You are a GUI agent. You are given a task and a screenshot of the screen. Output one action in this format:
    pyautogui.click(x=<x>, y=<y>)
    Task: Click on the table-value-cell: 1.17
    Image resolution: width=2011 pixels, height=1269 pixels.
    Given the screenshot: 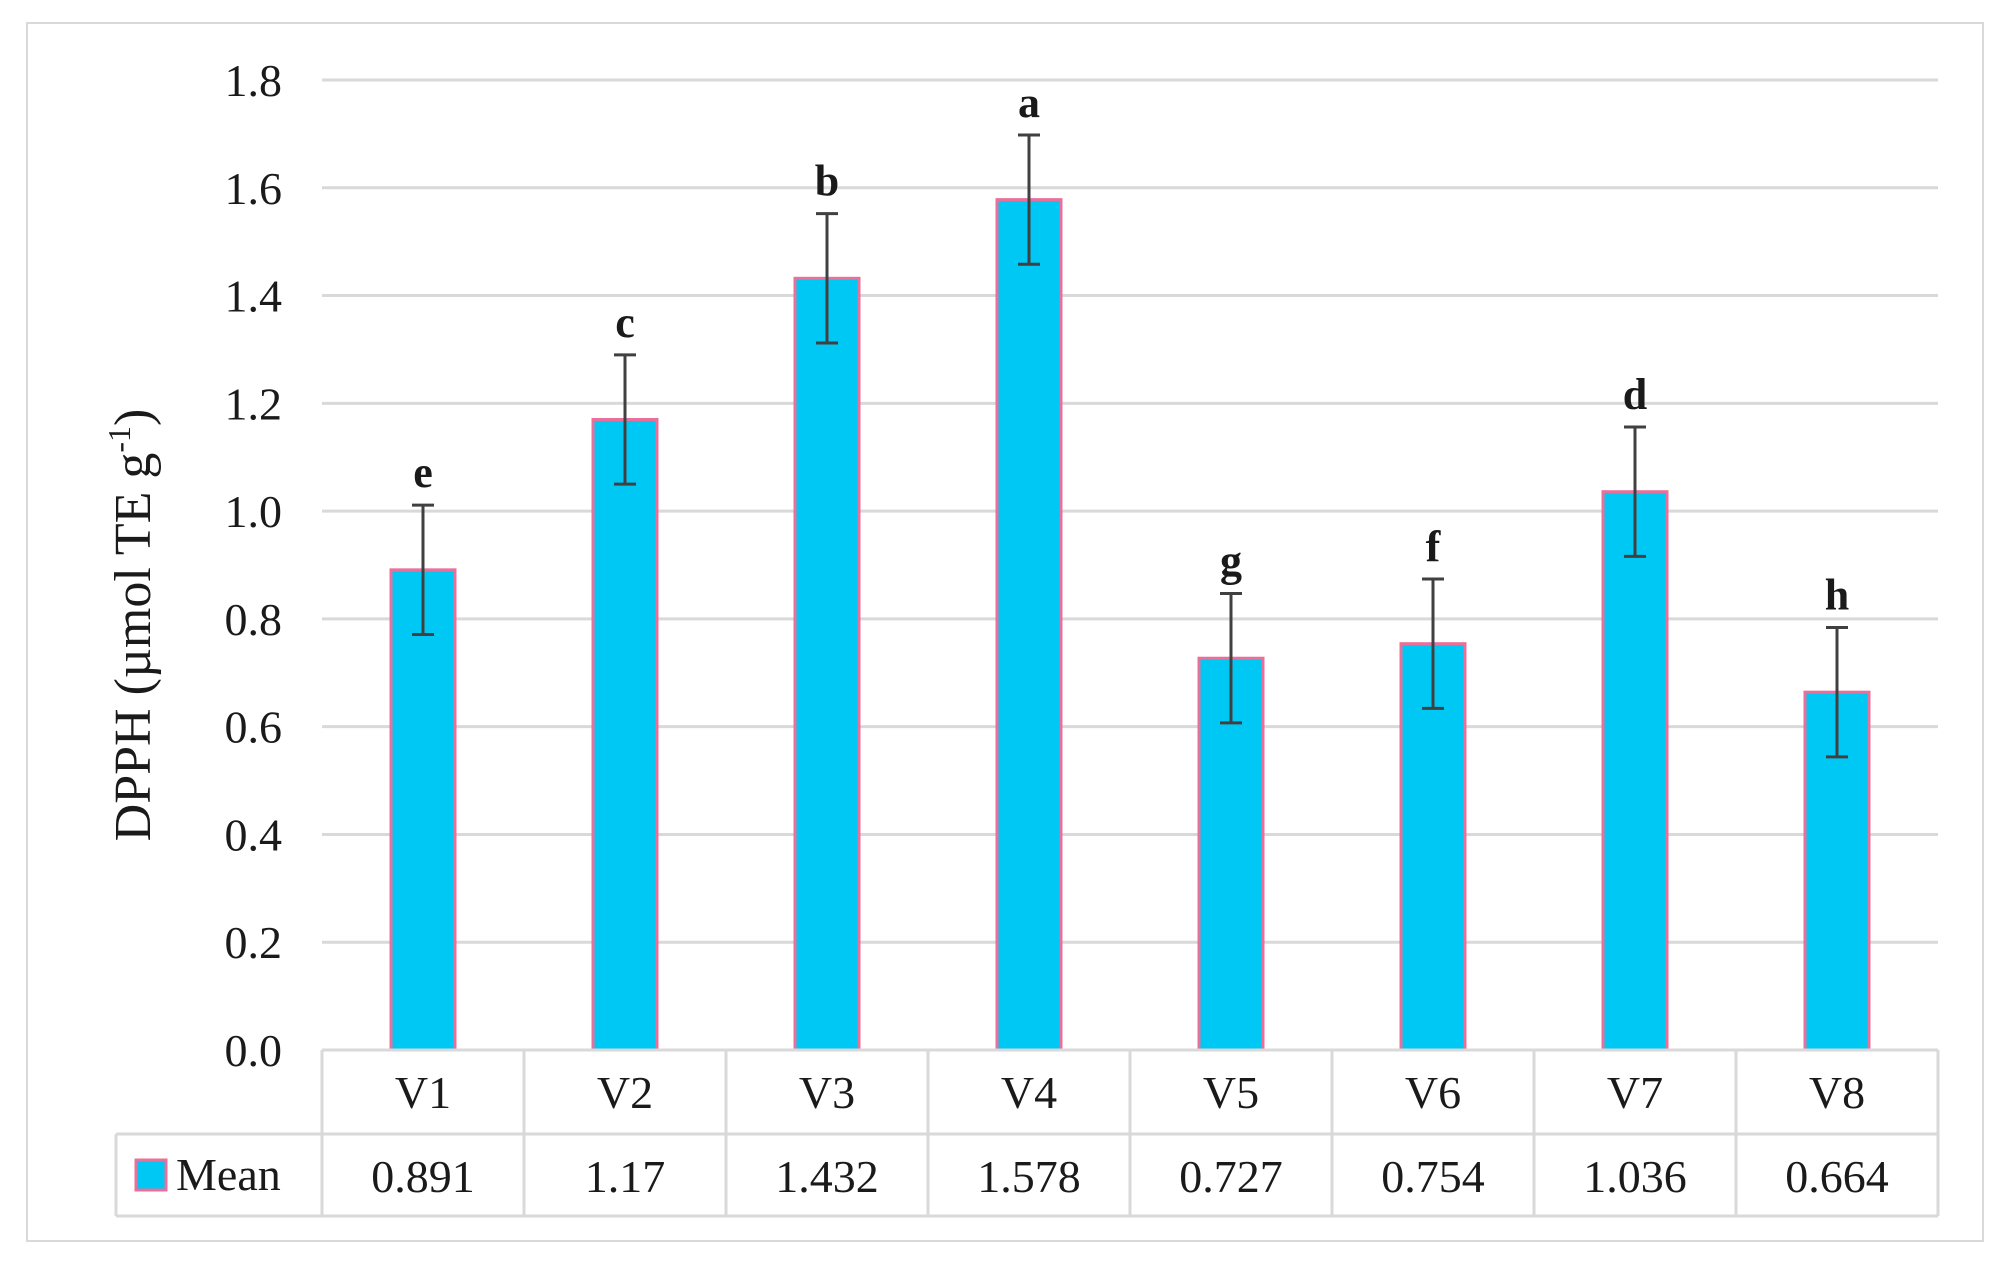 What is the action you would take?
    pyautogui.click(x=625, y=1176)
    